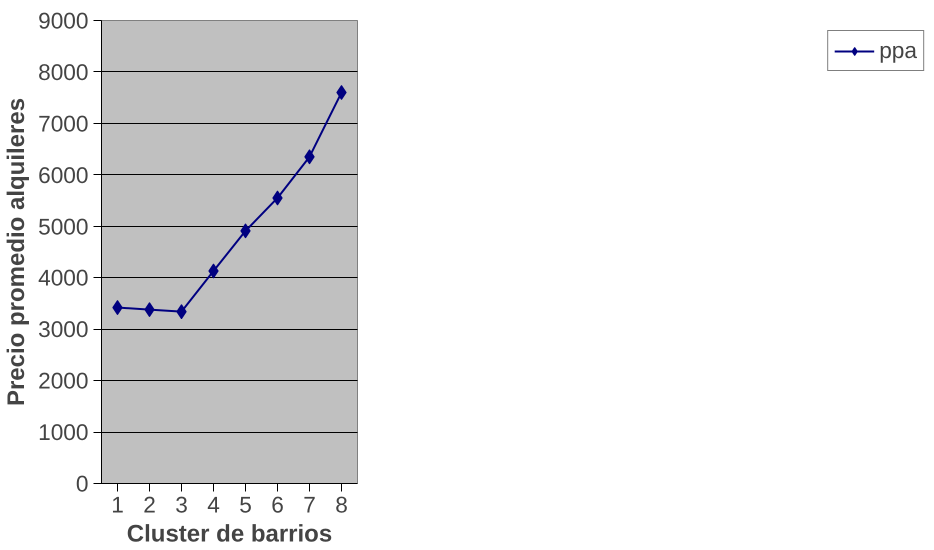 Image resolution: width=934 pixels, height=550 pixels. I want to click on y-tick-label: 9000, so click(63, 21).